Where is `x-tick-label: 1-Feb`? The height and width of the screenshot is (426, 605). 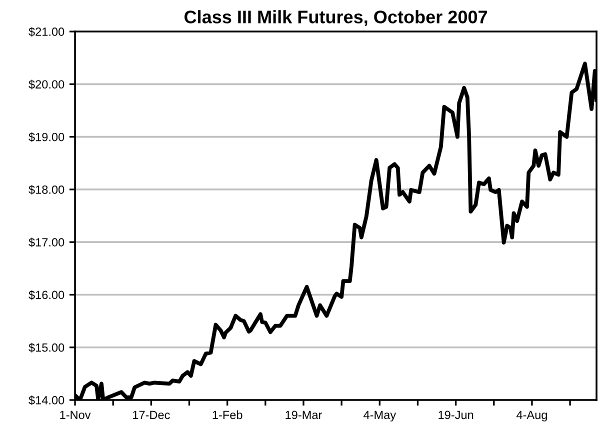
x-tick-label: 1-Feb is located at coordinates (227, 415).